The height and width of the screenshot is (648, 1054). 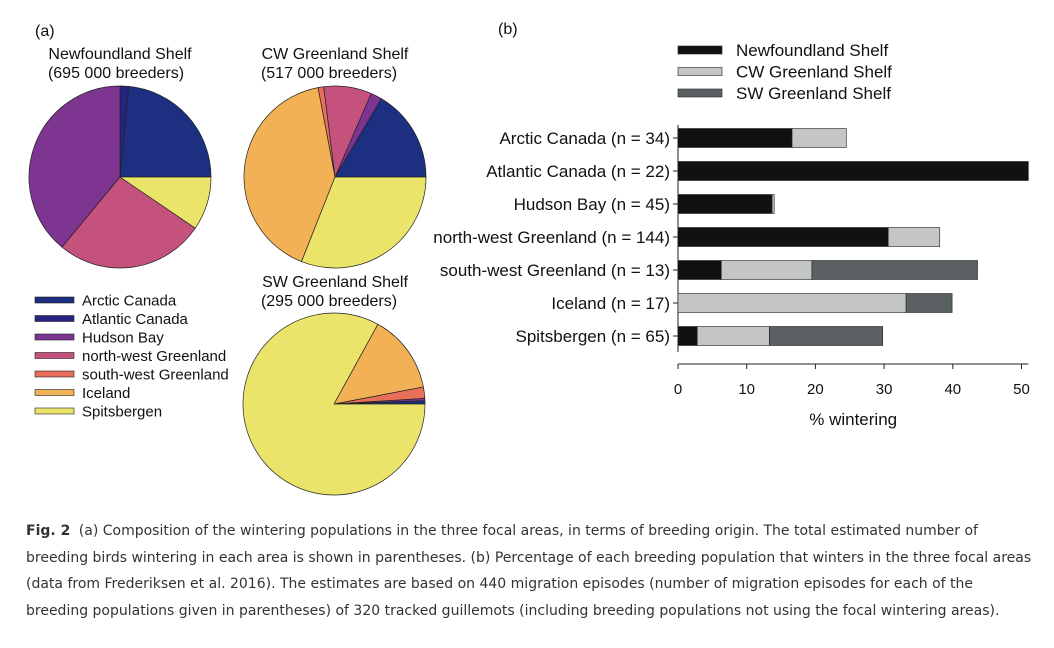 What do you see at coordinates (884, 389) in the screenshot?
I see `x-tick-label-30: 30` at bounding box center [884, 389].